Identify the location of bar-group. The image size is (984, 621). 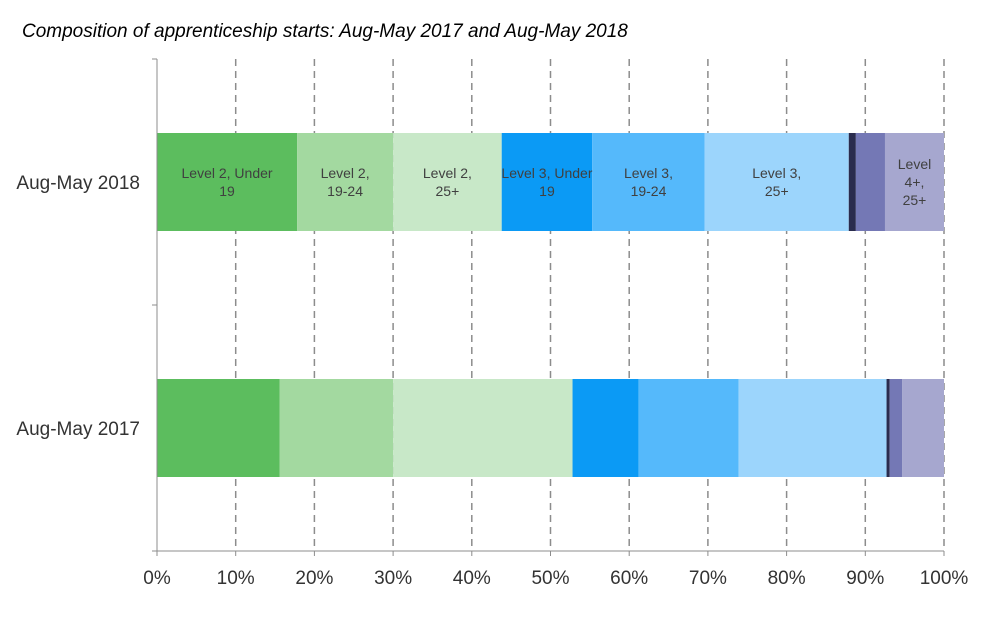
(550, 428).